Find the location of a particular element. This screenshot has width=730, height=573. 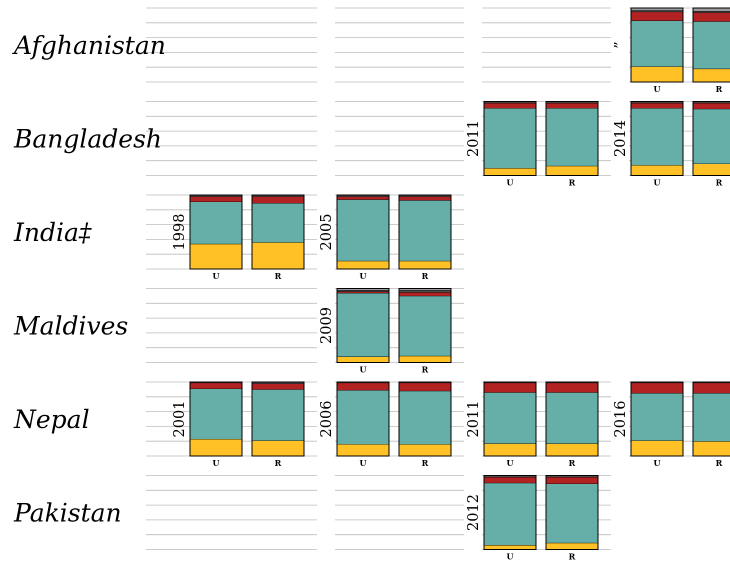

survey-group: 2016 U R is located at coordinates (671, 424).